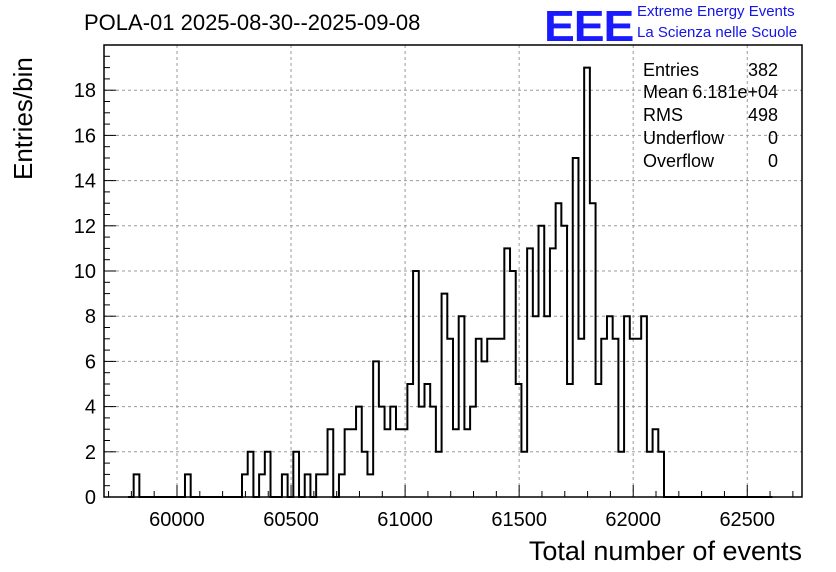  What do you see at coordinates (85, 182) in the screenshot?
I see `y-tick-label: 14` at bounding box center [85, 182].